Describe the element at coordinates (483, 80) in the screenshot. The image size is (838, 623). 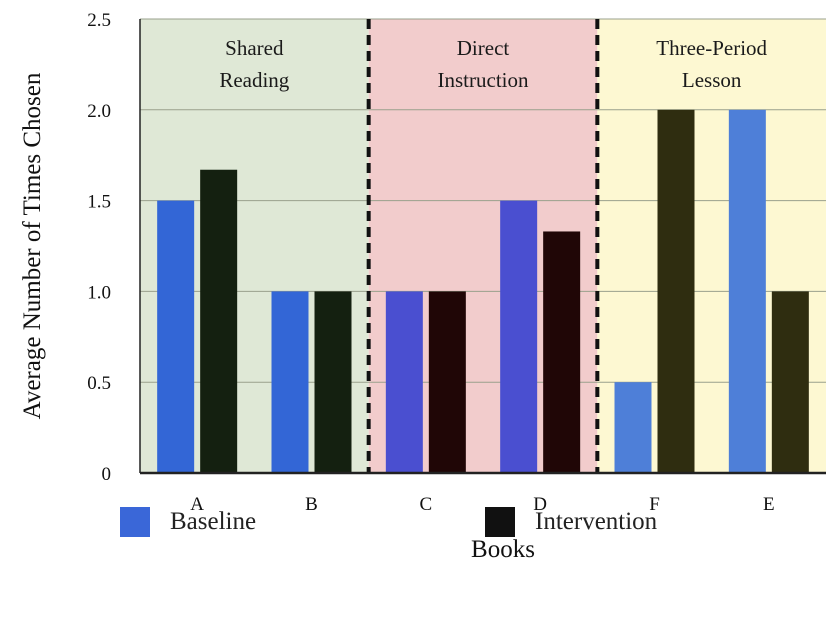
I see `region-label-2-line-2: Instruction` at that location.